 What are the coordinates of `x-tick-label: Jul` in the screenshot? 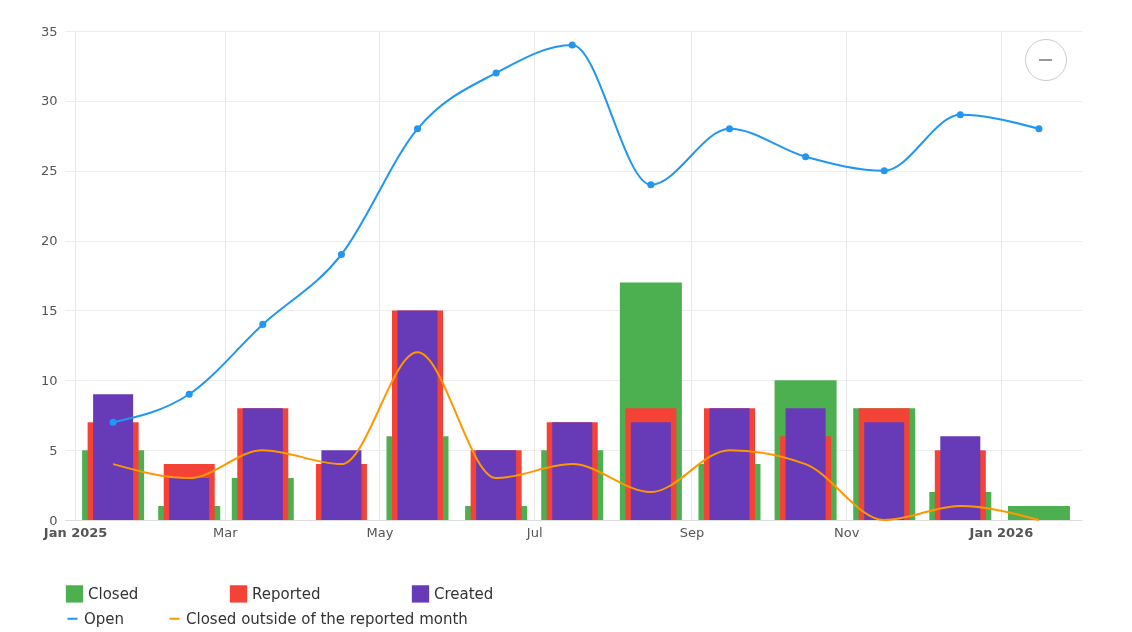 It's located at (534, 532).